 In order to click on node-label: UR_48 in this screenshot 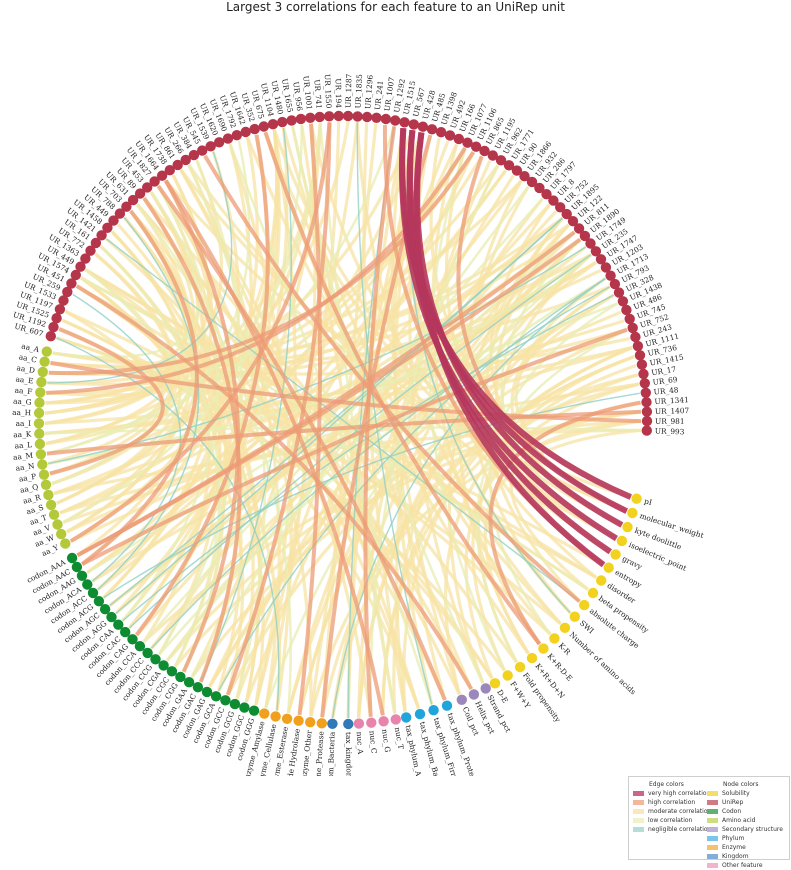, I will do `click(666, 390)`.